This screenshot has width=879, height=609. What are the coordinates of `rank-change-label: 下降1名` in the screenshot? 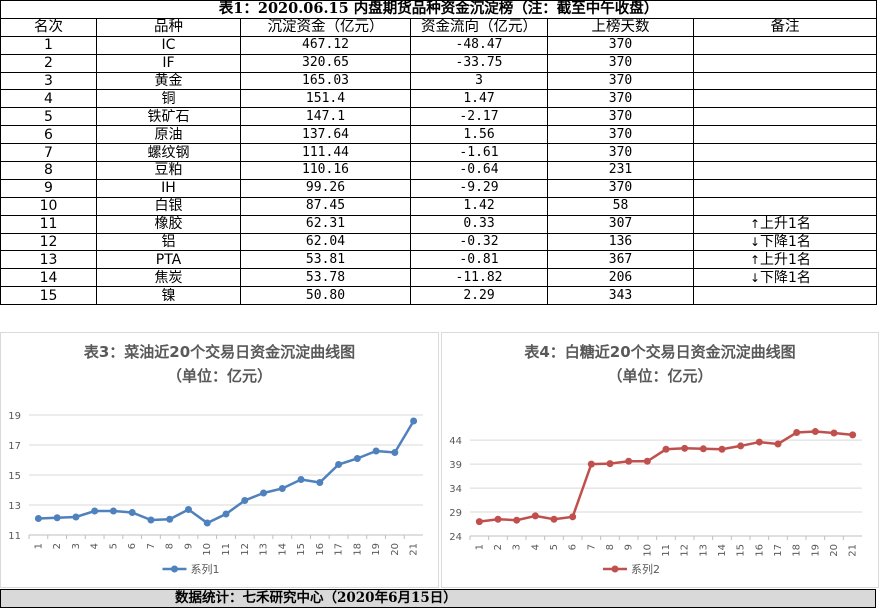 It's located at (785, 242).